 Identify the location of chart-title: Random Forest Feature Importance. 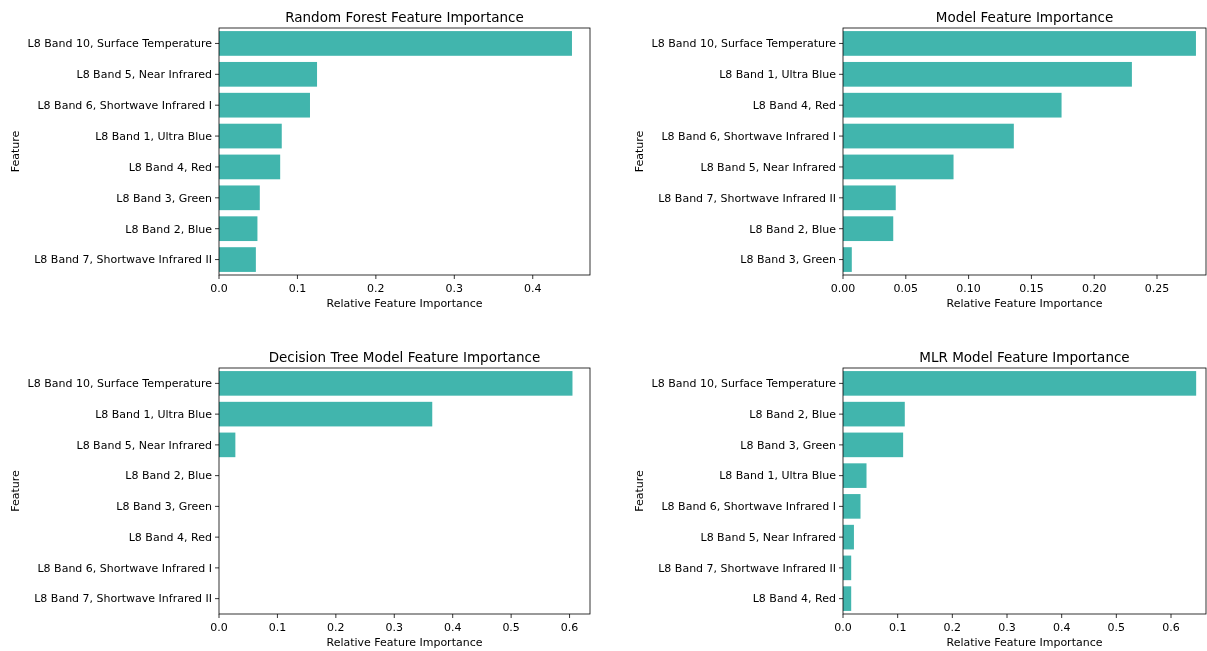
(404, 17).